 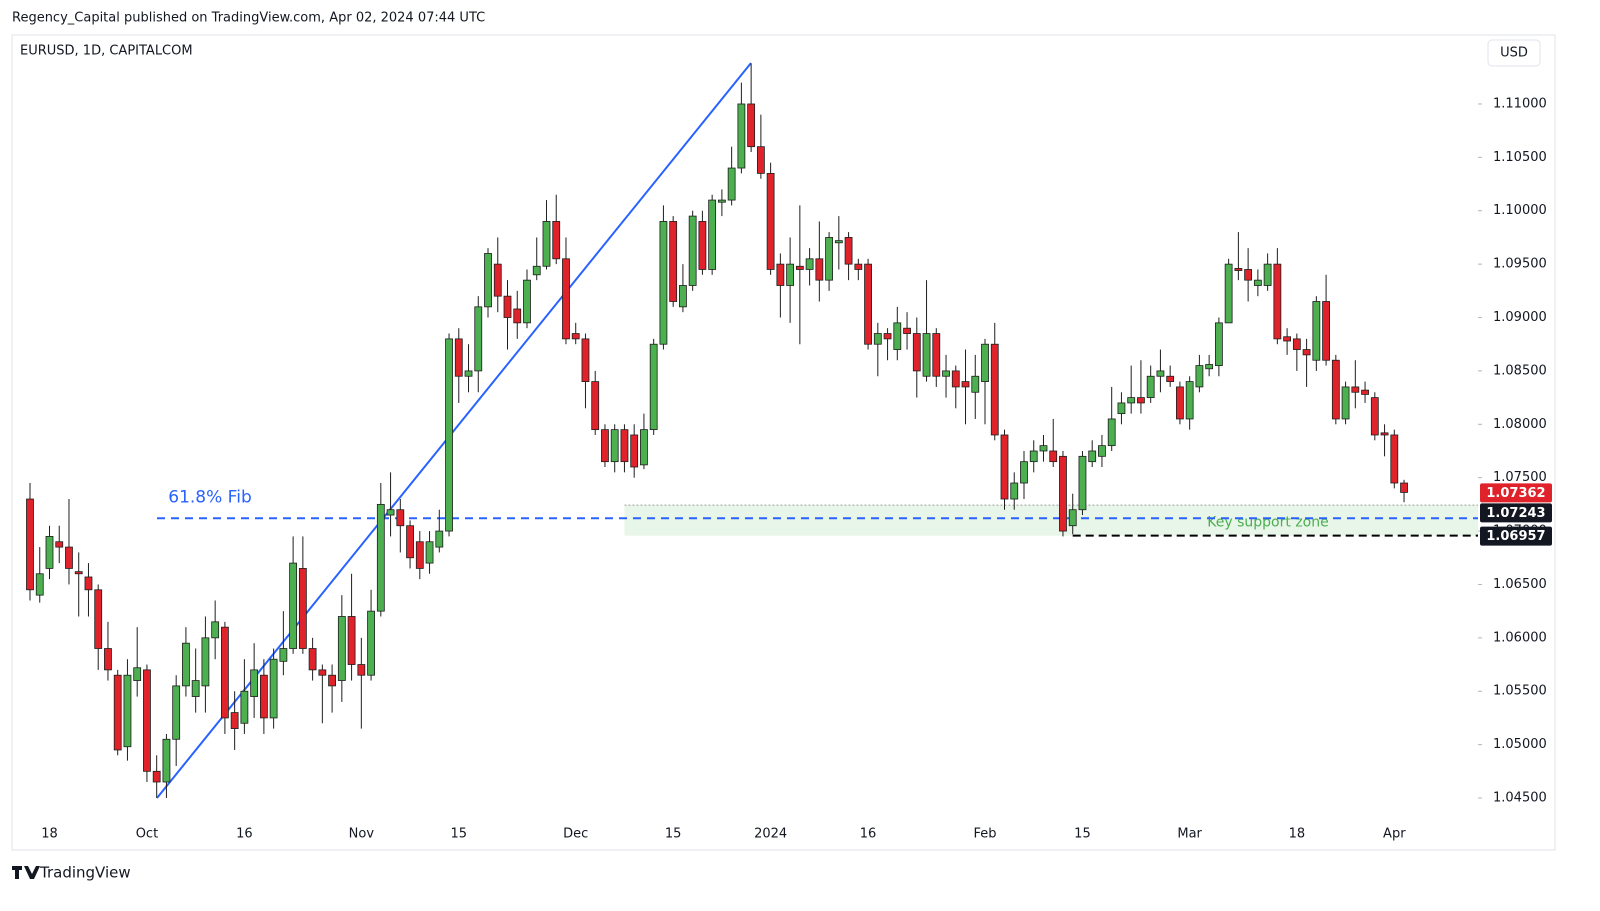 I want to click on fib-label: 61.8% Fib, so click(x=209, y=497).